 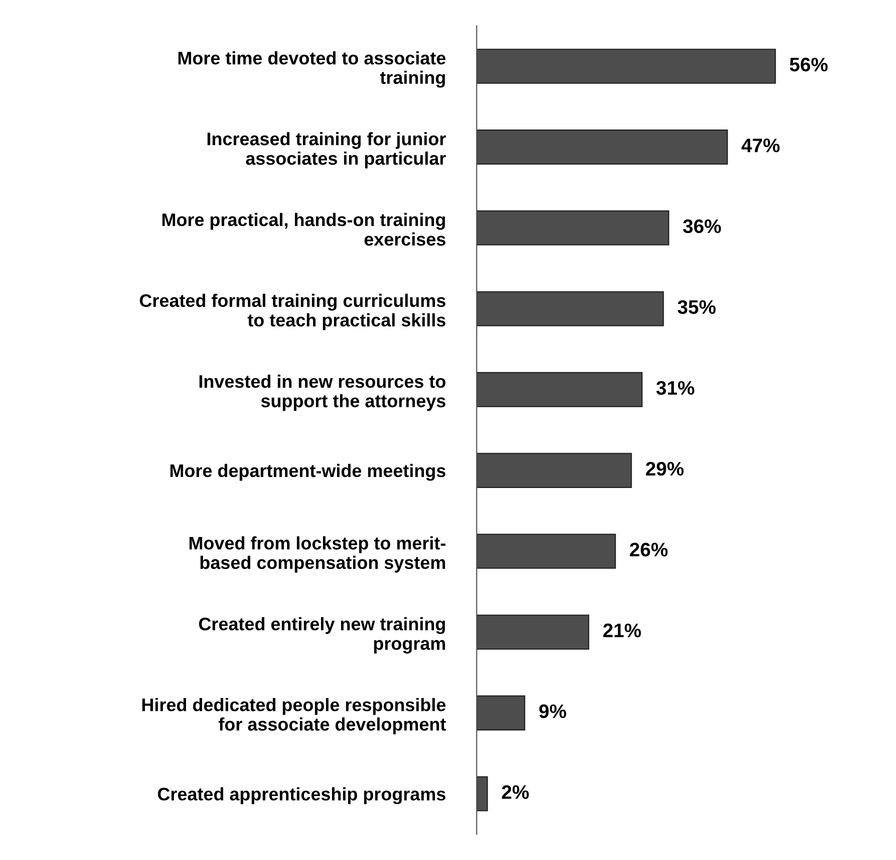 I want to click on y-tick-label: More time devoted to associate training, so click(x=312, y=69).